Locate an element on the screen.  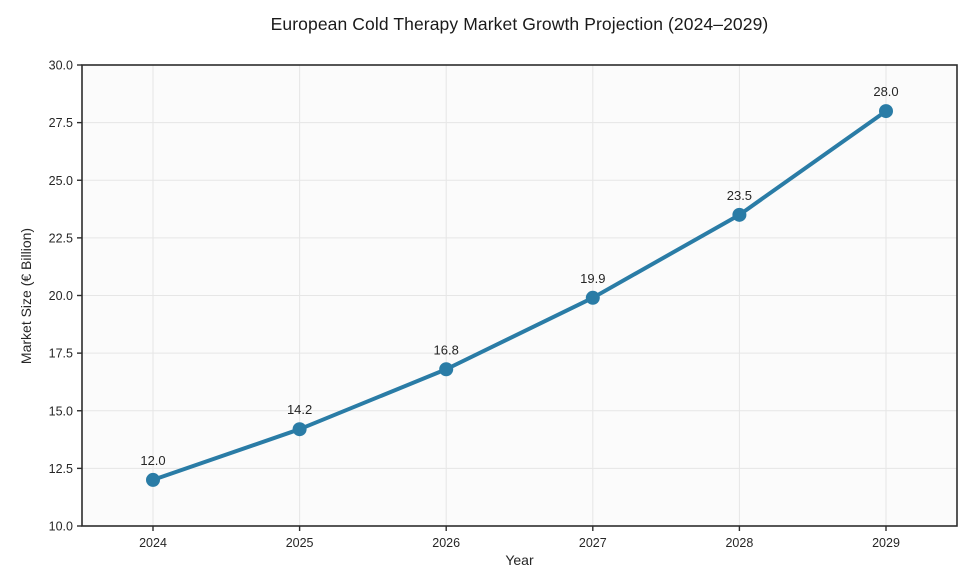
y-tick-label: 10.0 is located at coordinates (61, 527).